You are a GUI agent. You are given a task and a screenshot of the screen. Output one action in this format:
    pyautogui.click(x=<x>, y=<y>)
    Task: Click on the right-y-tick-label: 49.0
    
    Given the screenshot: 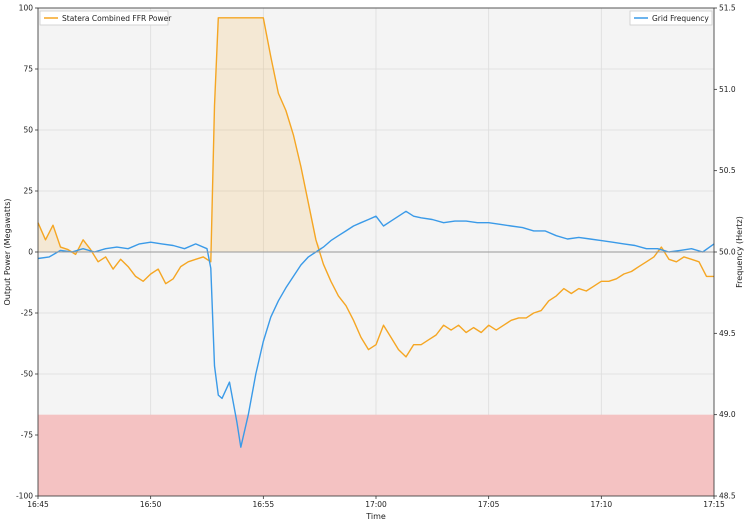 What is the action you would take?
    pyautogui.click(x=727, y=414)
    